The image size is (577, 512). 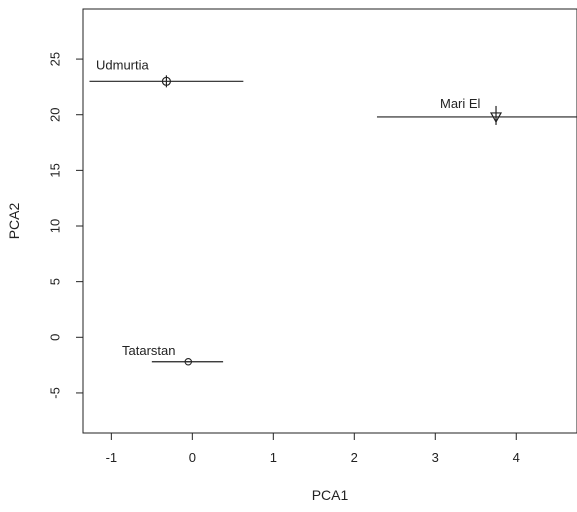 What do you see at coordinates (330, 495) in the screenshot?
I see `x-axis-title: PCA1` at bounding box center [330, 495].